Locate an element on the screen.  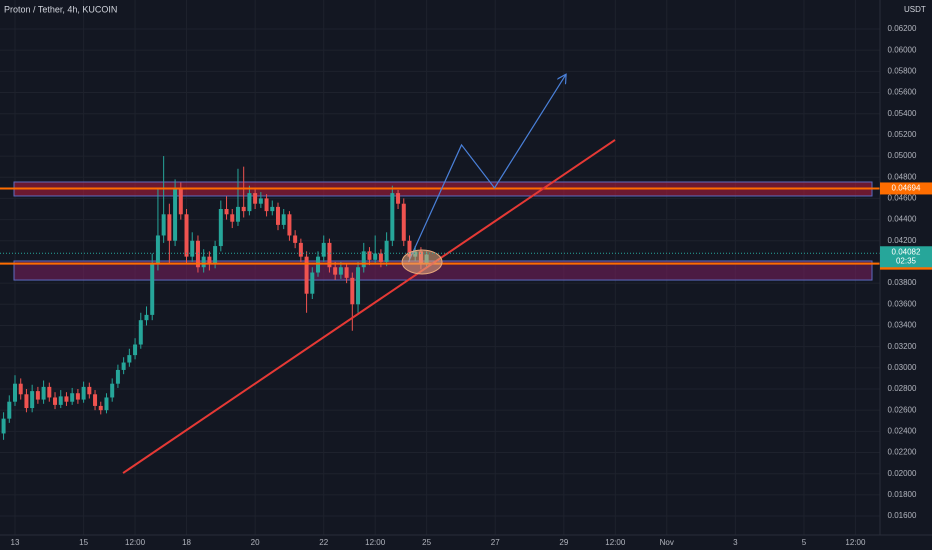
last-price-label: 0.04082 is located at coordinates (906, 251).